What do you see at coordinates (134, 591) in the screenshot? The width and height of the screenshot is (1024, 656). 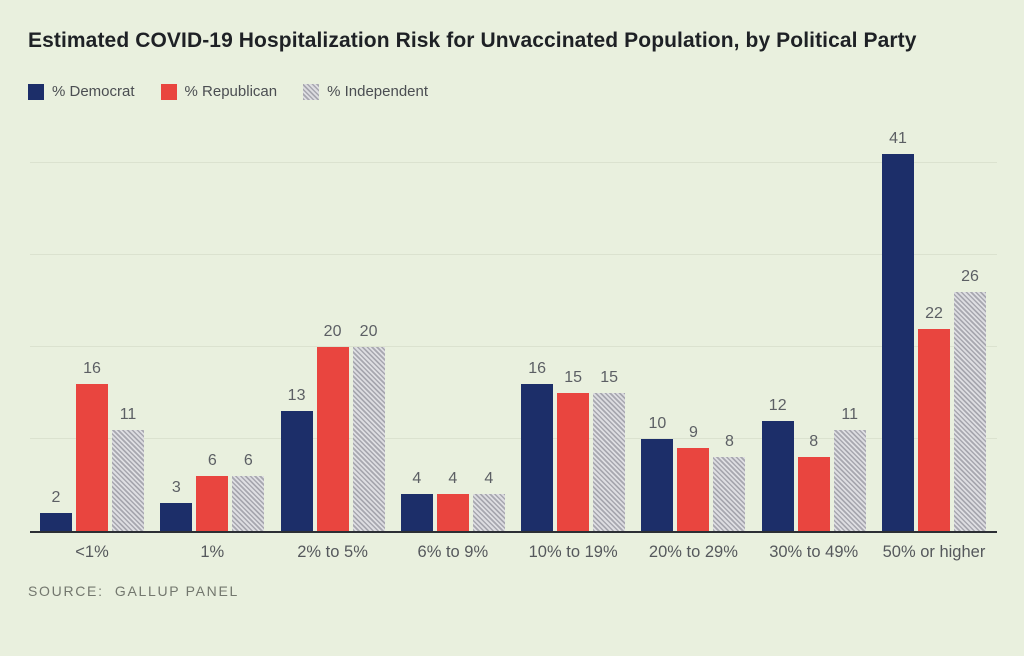 I see `source-note: SOURCE: GALLUP PANEL` at bounding box center [134, 591].